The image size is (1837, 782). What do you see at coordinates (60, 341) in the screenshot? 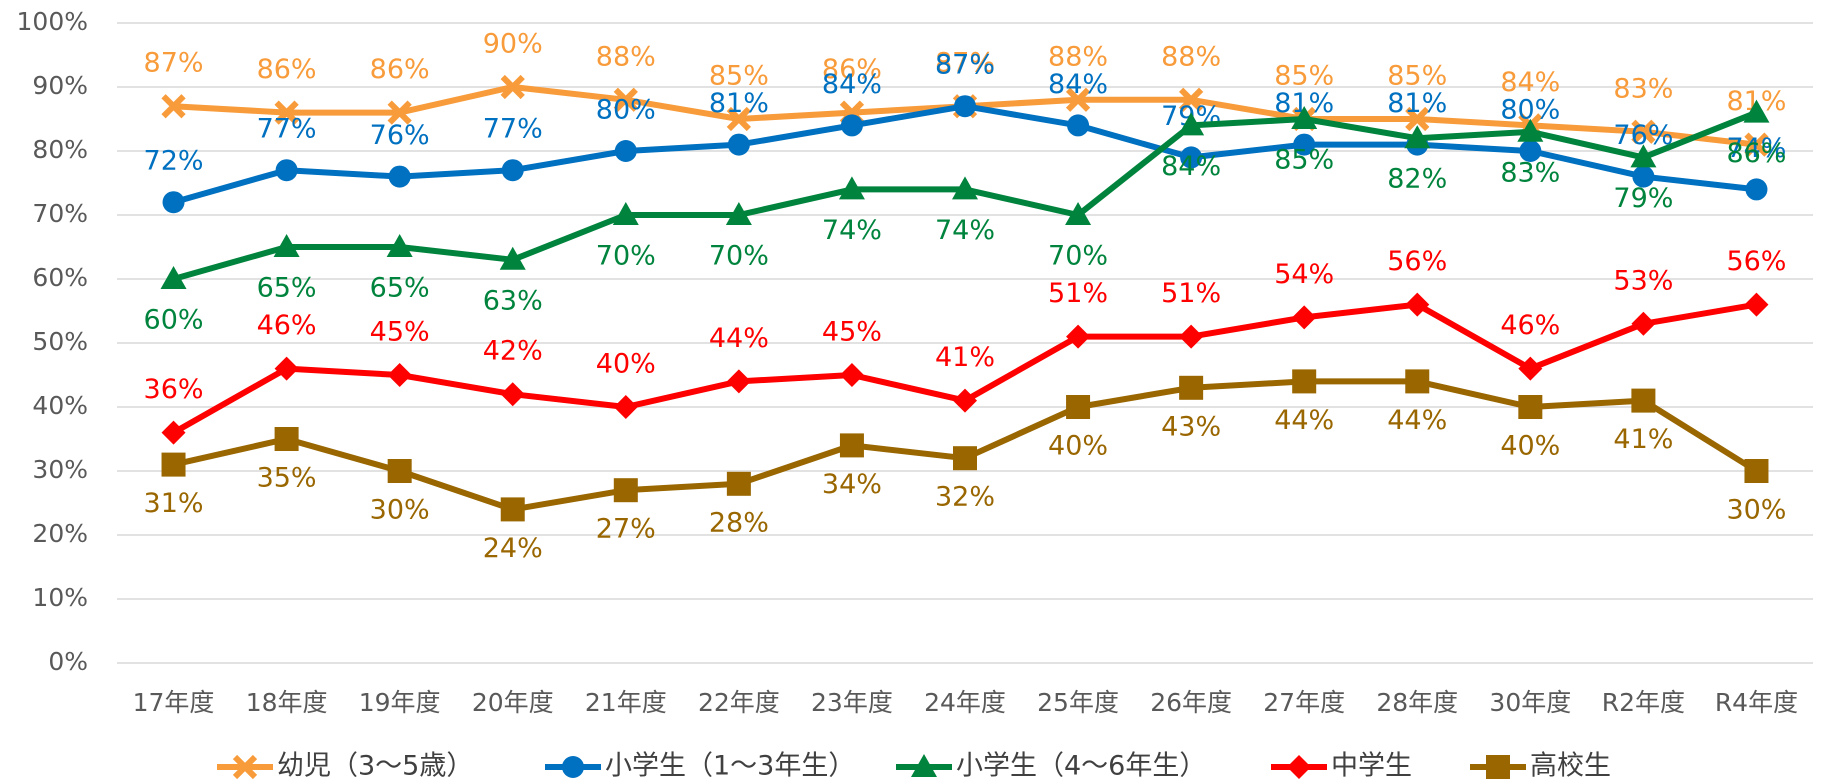
I see `y-tick-label: 50%` at bounding box center [60, 341].